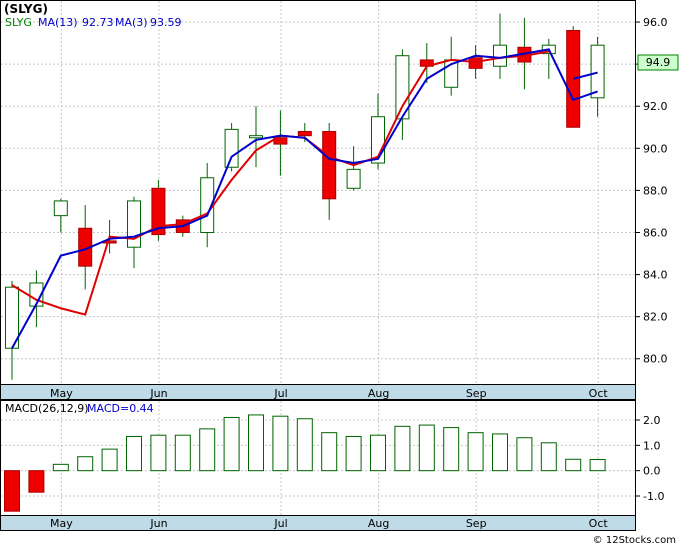  What do you see at coordinates (652, 420) in the screenshot?
I see `macd-tick-label: 2.0` at bounding box center [652, 420].